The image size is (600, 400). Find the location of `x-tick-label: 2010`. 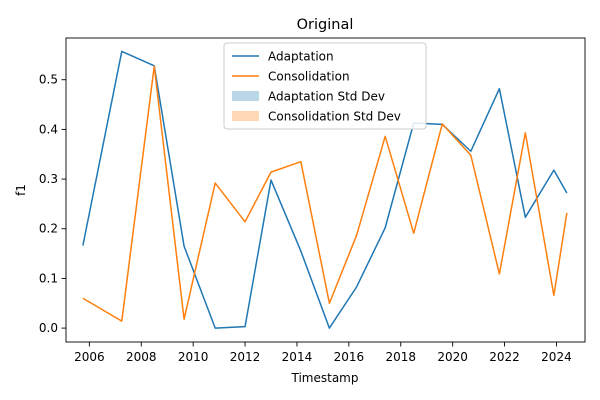

x-tick-label: 2010 is located at coordinates (193, 357).